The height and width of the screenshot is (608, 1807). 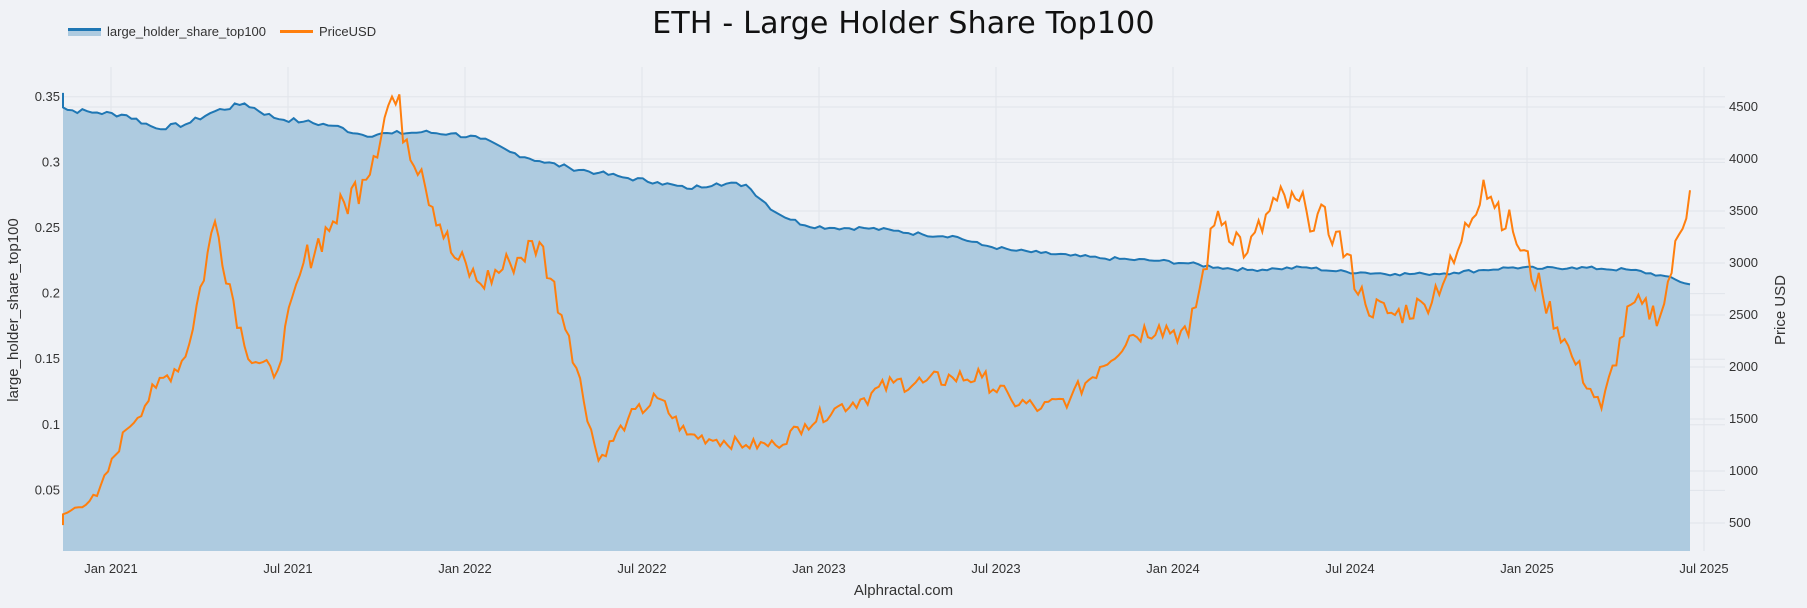 I want to click on y2-tick-label: 4000, so click(x=1743, y=158).